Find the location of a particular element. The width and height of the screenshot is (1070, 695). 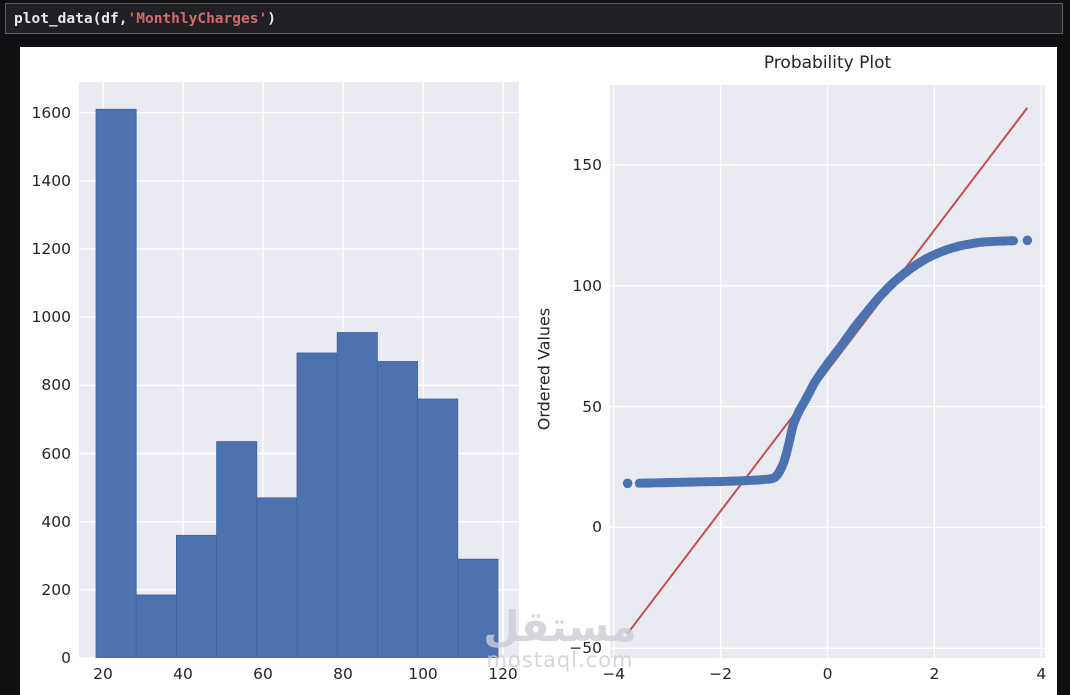

y-tick-label: 600 is located at coordinates (56, 453).